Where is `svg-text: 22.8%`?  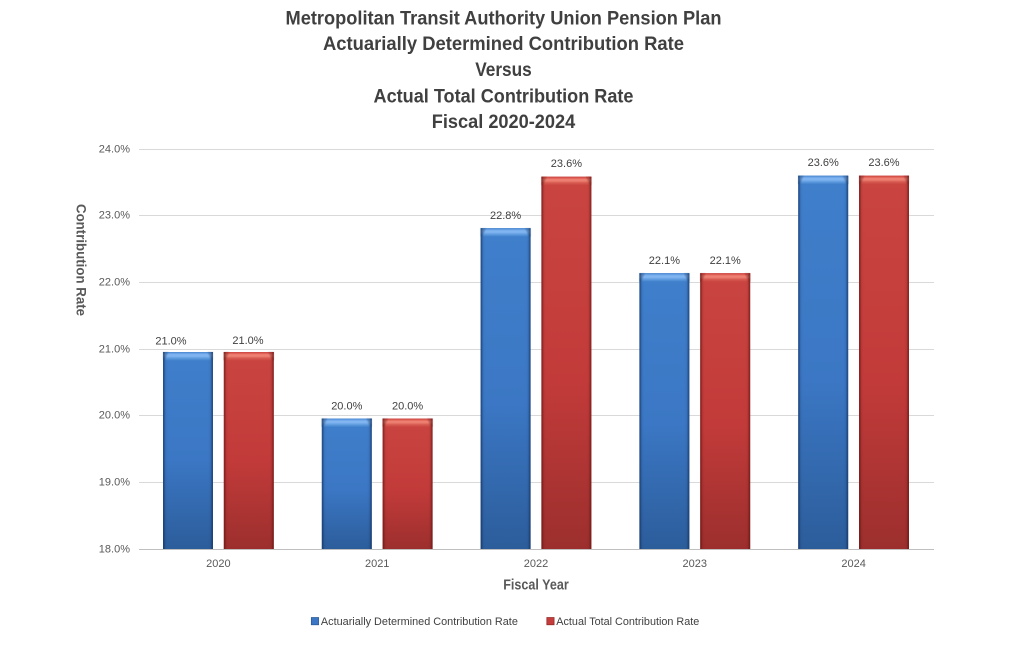 svg-text: 22.8% is located at coordinates (505, 216).